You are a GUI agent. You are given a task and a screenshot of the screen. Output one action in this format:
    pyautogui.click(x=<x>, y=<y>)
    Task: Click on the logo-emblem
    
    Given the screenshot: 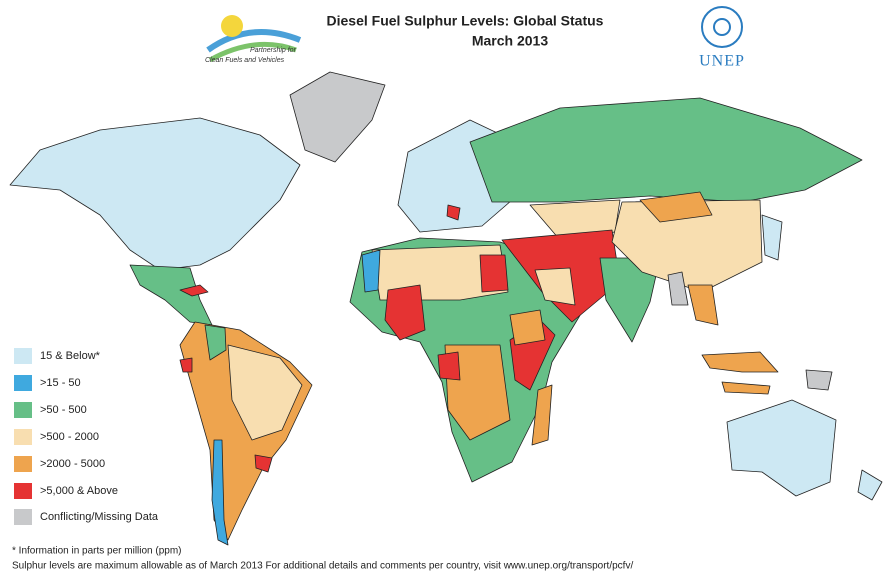 What is the action you would take?
    pyautogui.click(x=722, y=27)
    